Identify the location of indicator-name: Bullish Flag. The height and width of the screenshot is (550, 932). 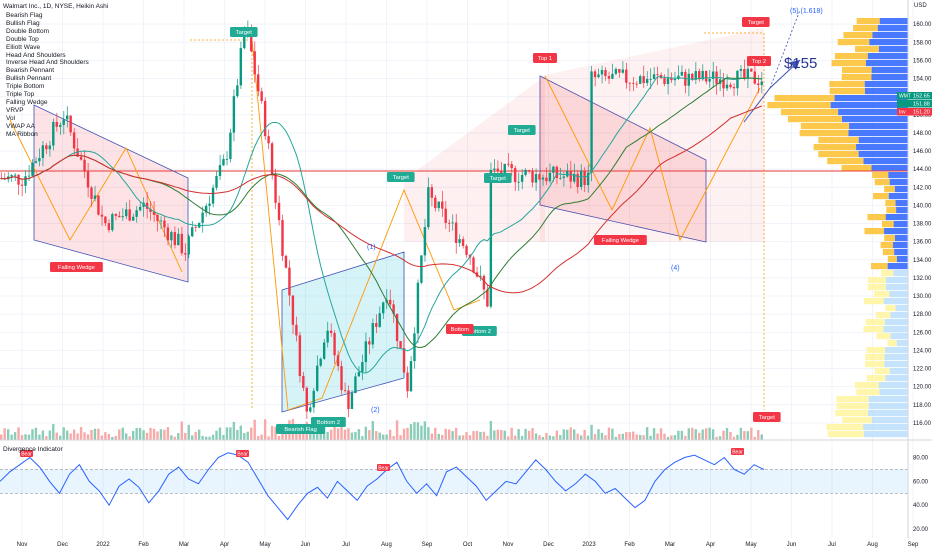
(23, 23).